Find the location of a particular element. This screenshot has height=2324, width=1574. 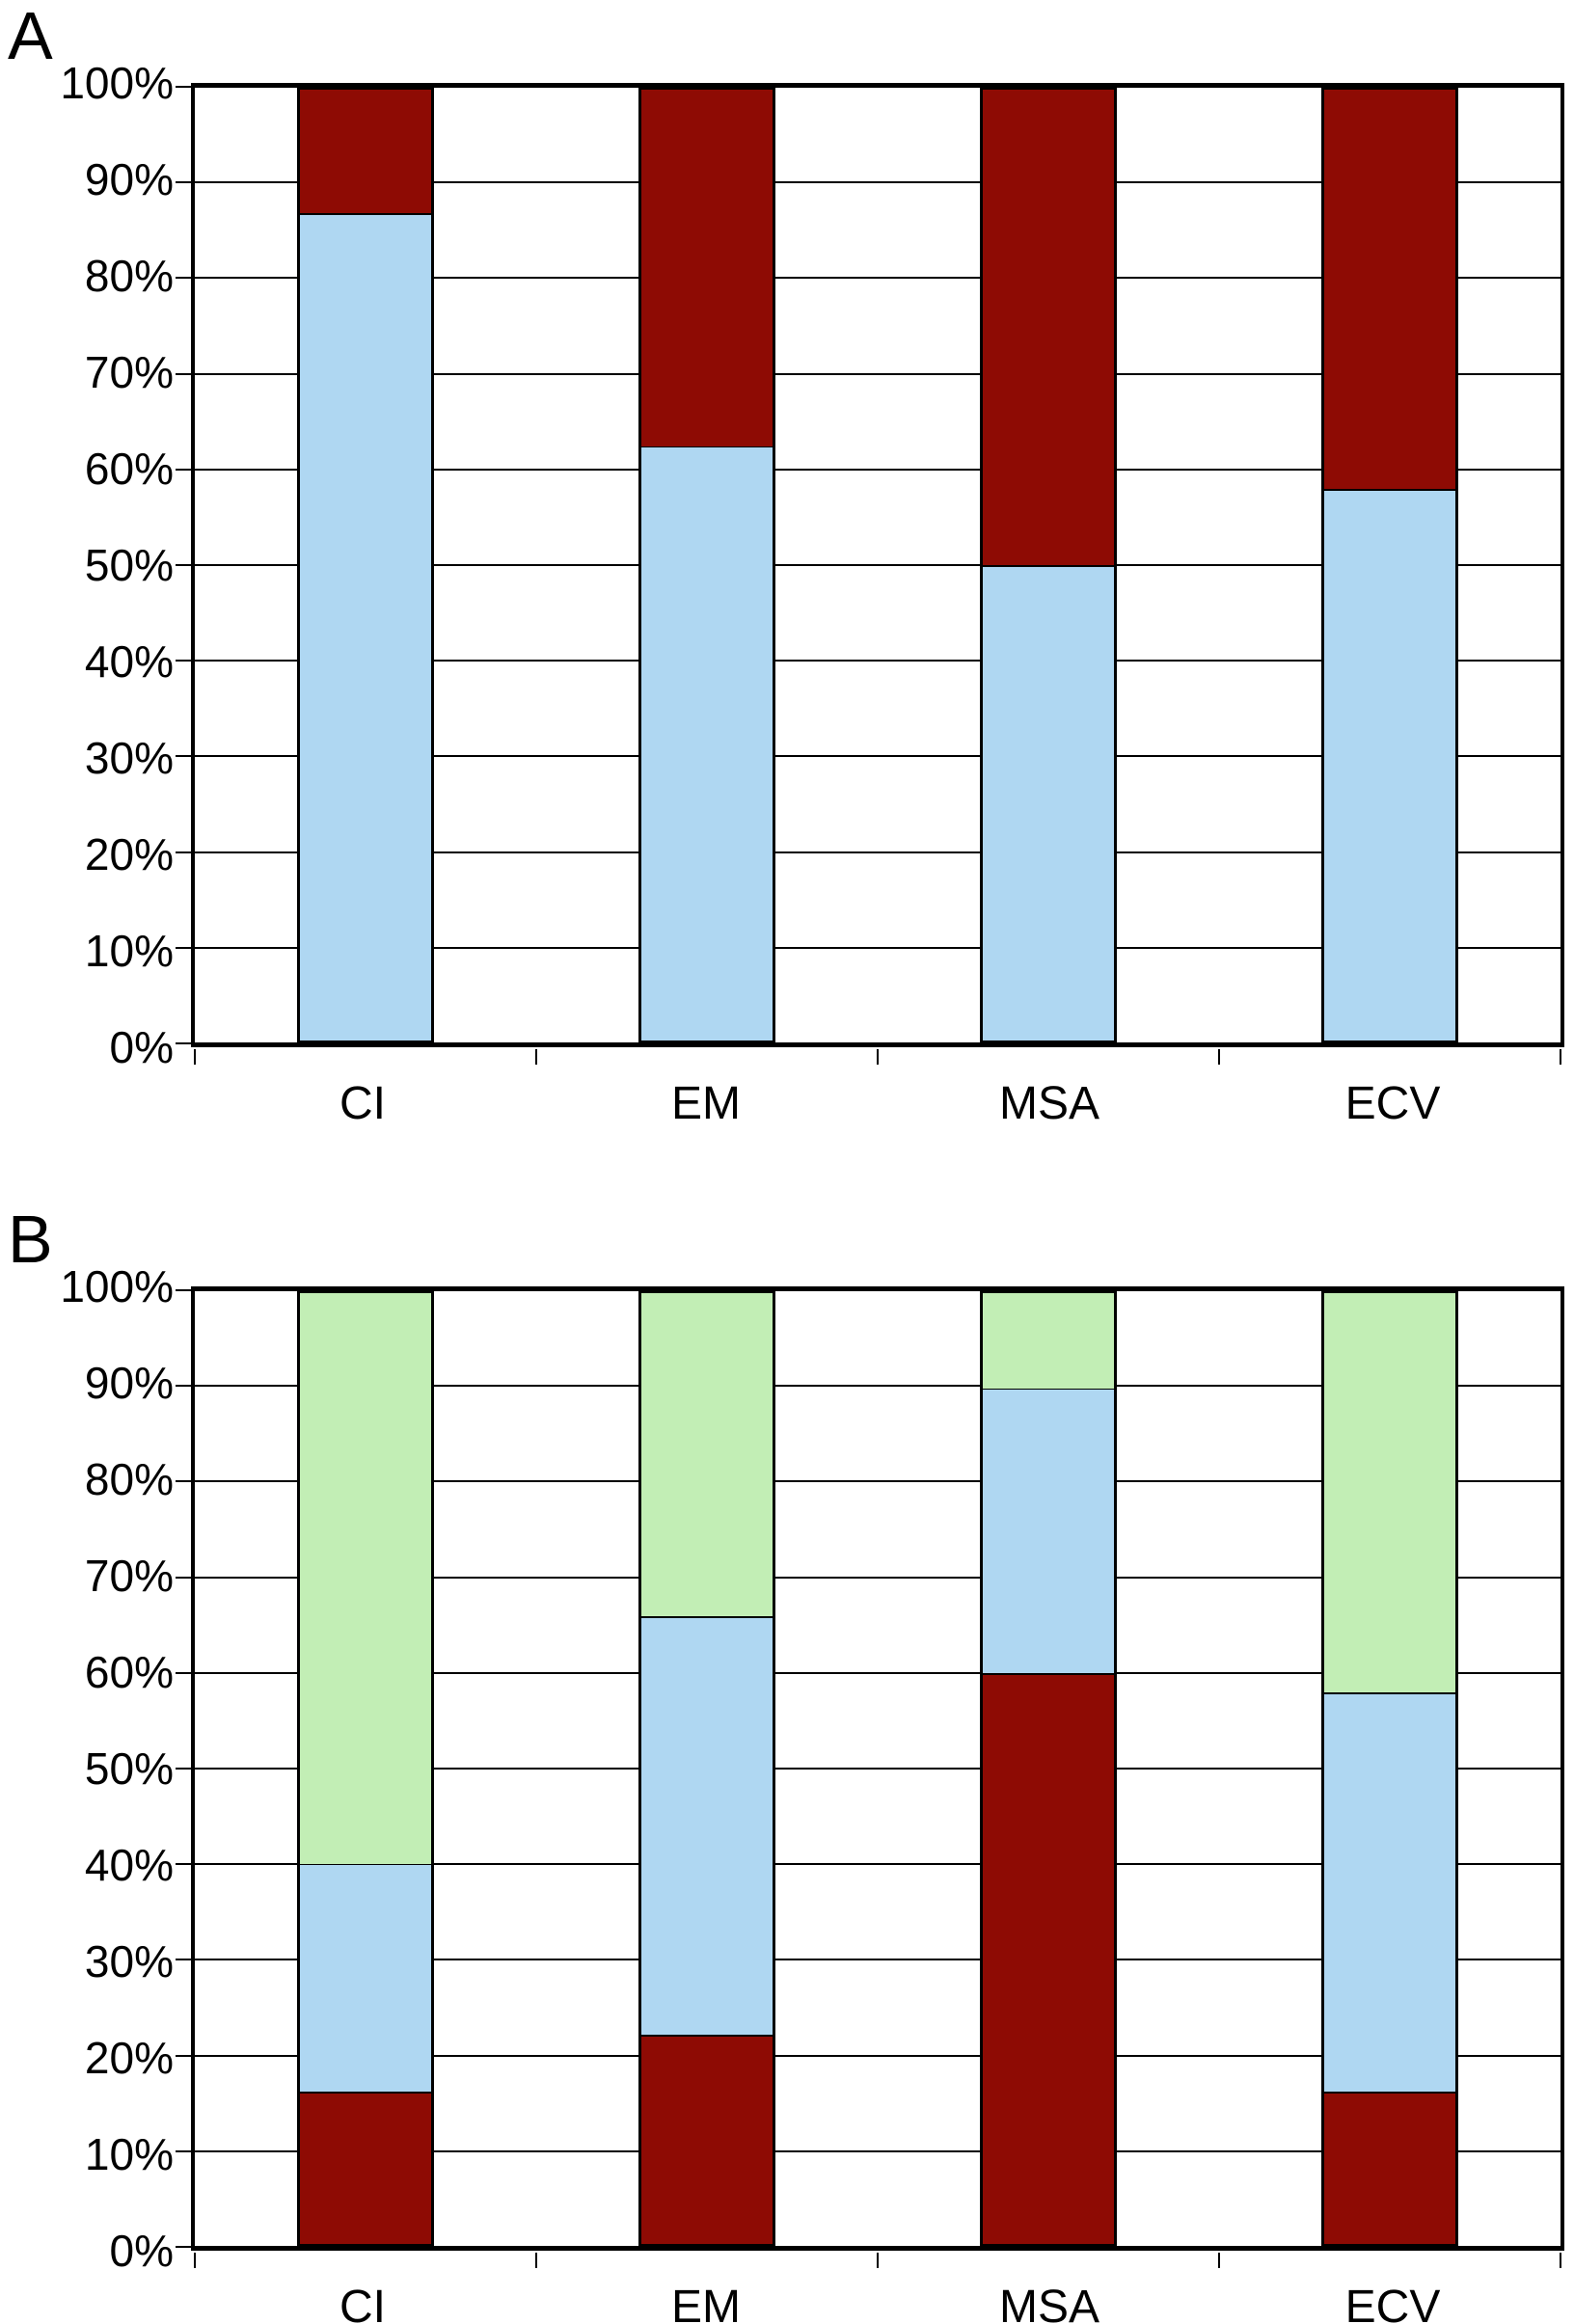

panel-b-label: B is located at coordinates (30, 1239).